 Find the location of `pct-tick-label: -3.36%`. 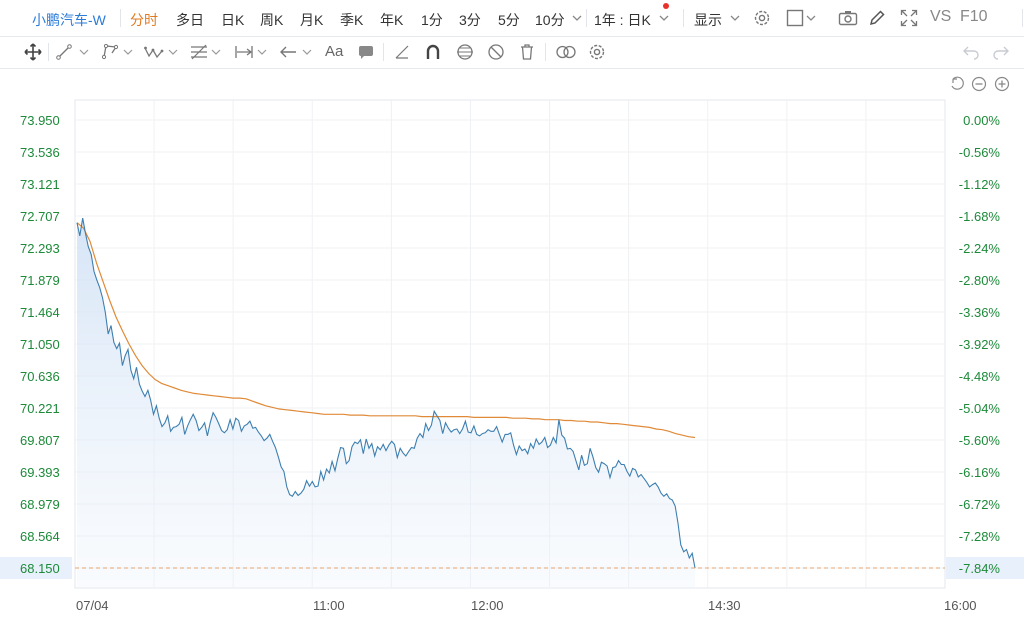

pct-tick-label: -3.36% is located at coordinates (979, 312).